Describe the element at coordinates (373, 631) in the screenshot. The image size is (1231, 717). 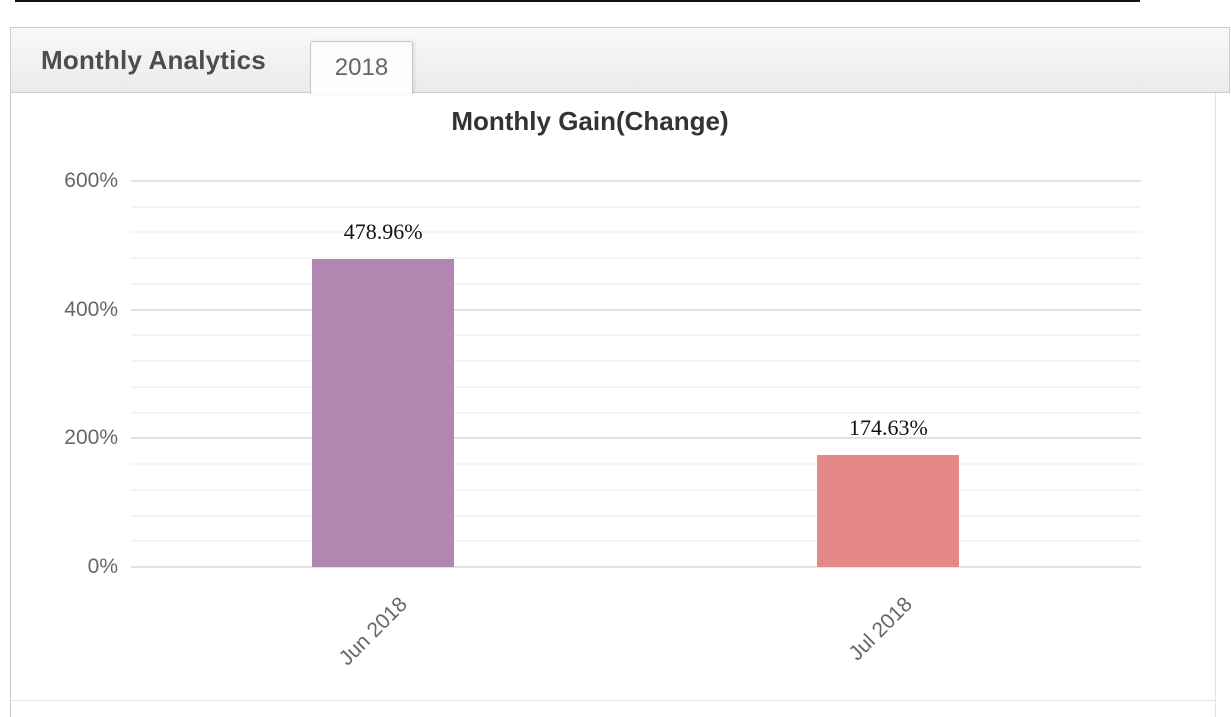
I see `x-axis-label: Jun 2018` at that location.